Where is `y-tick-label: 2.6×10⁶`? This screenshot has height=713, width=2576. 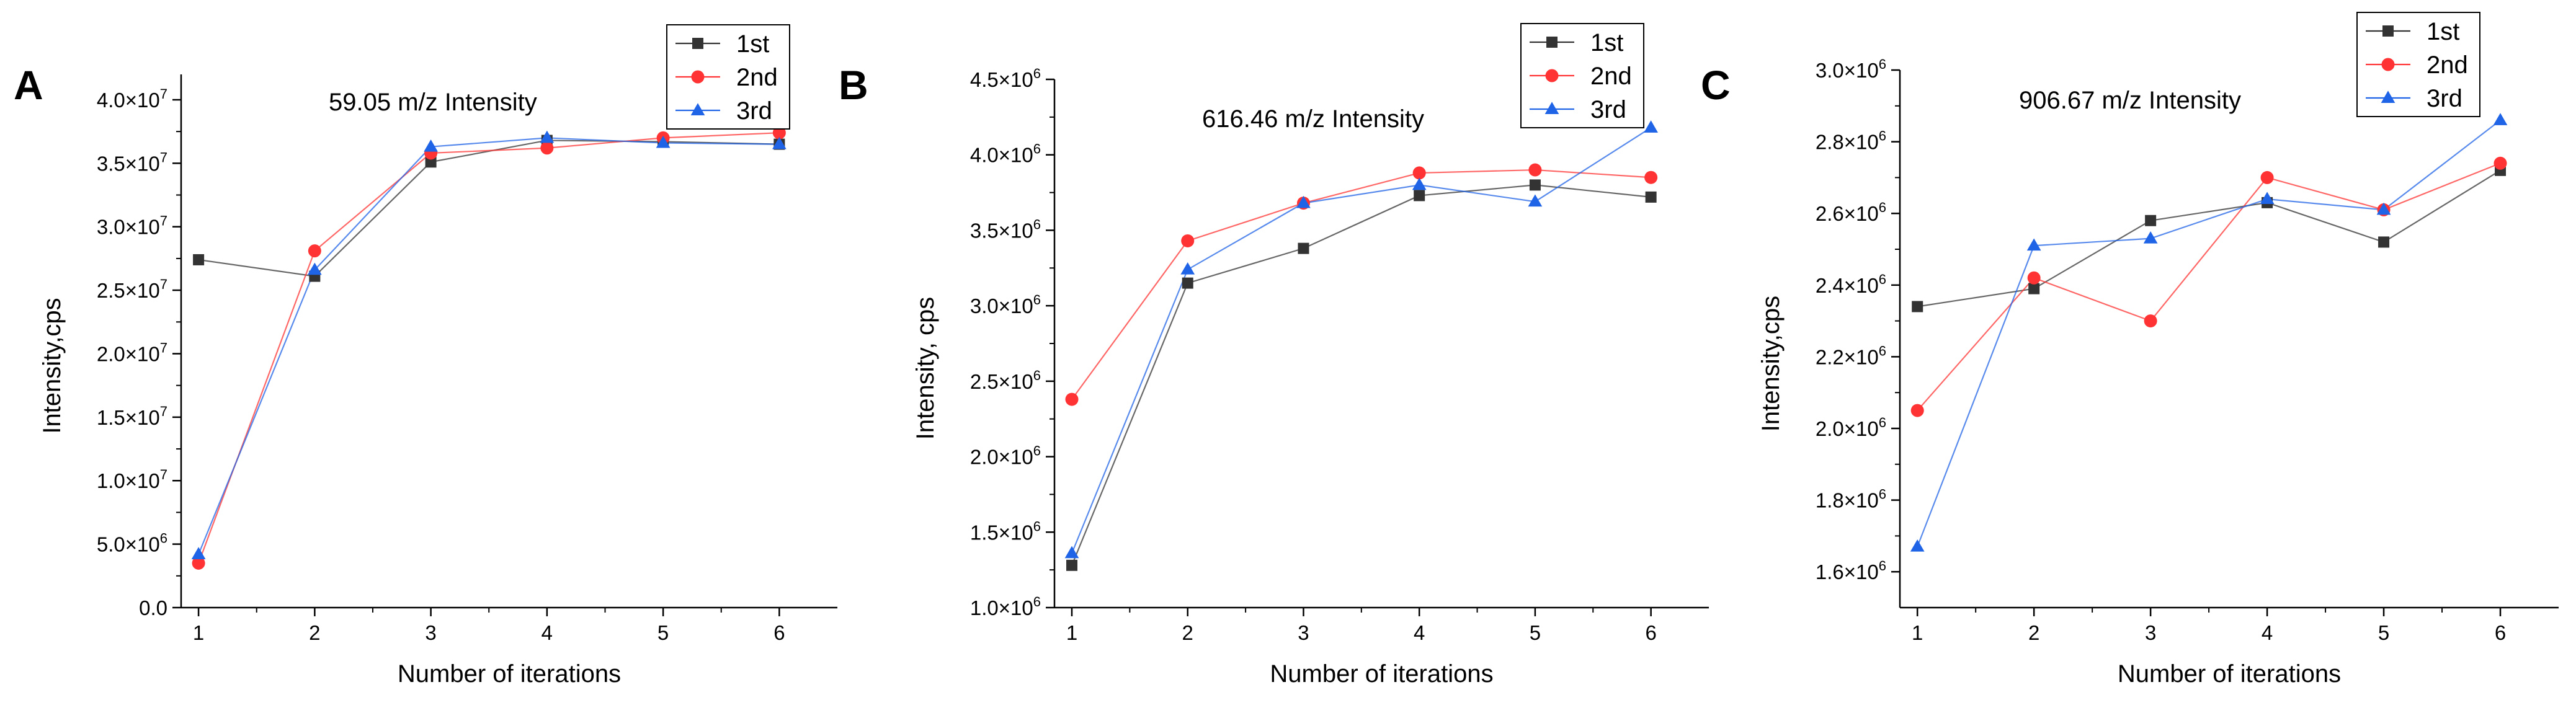 y-tick-label: 2.6×10⁶ is located at coordinates (1851, 212).